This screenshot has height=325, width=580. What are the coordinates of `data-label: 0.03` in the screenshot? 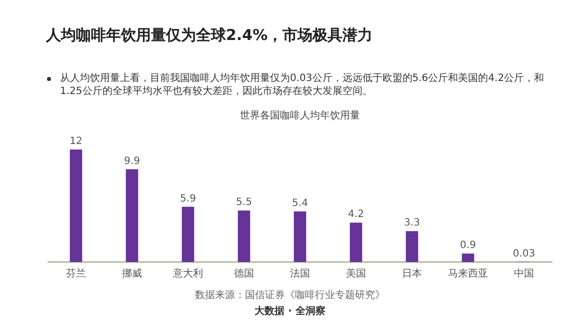 It's located at (524, 254).